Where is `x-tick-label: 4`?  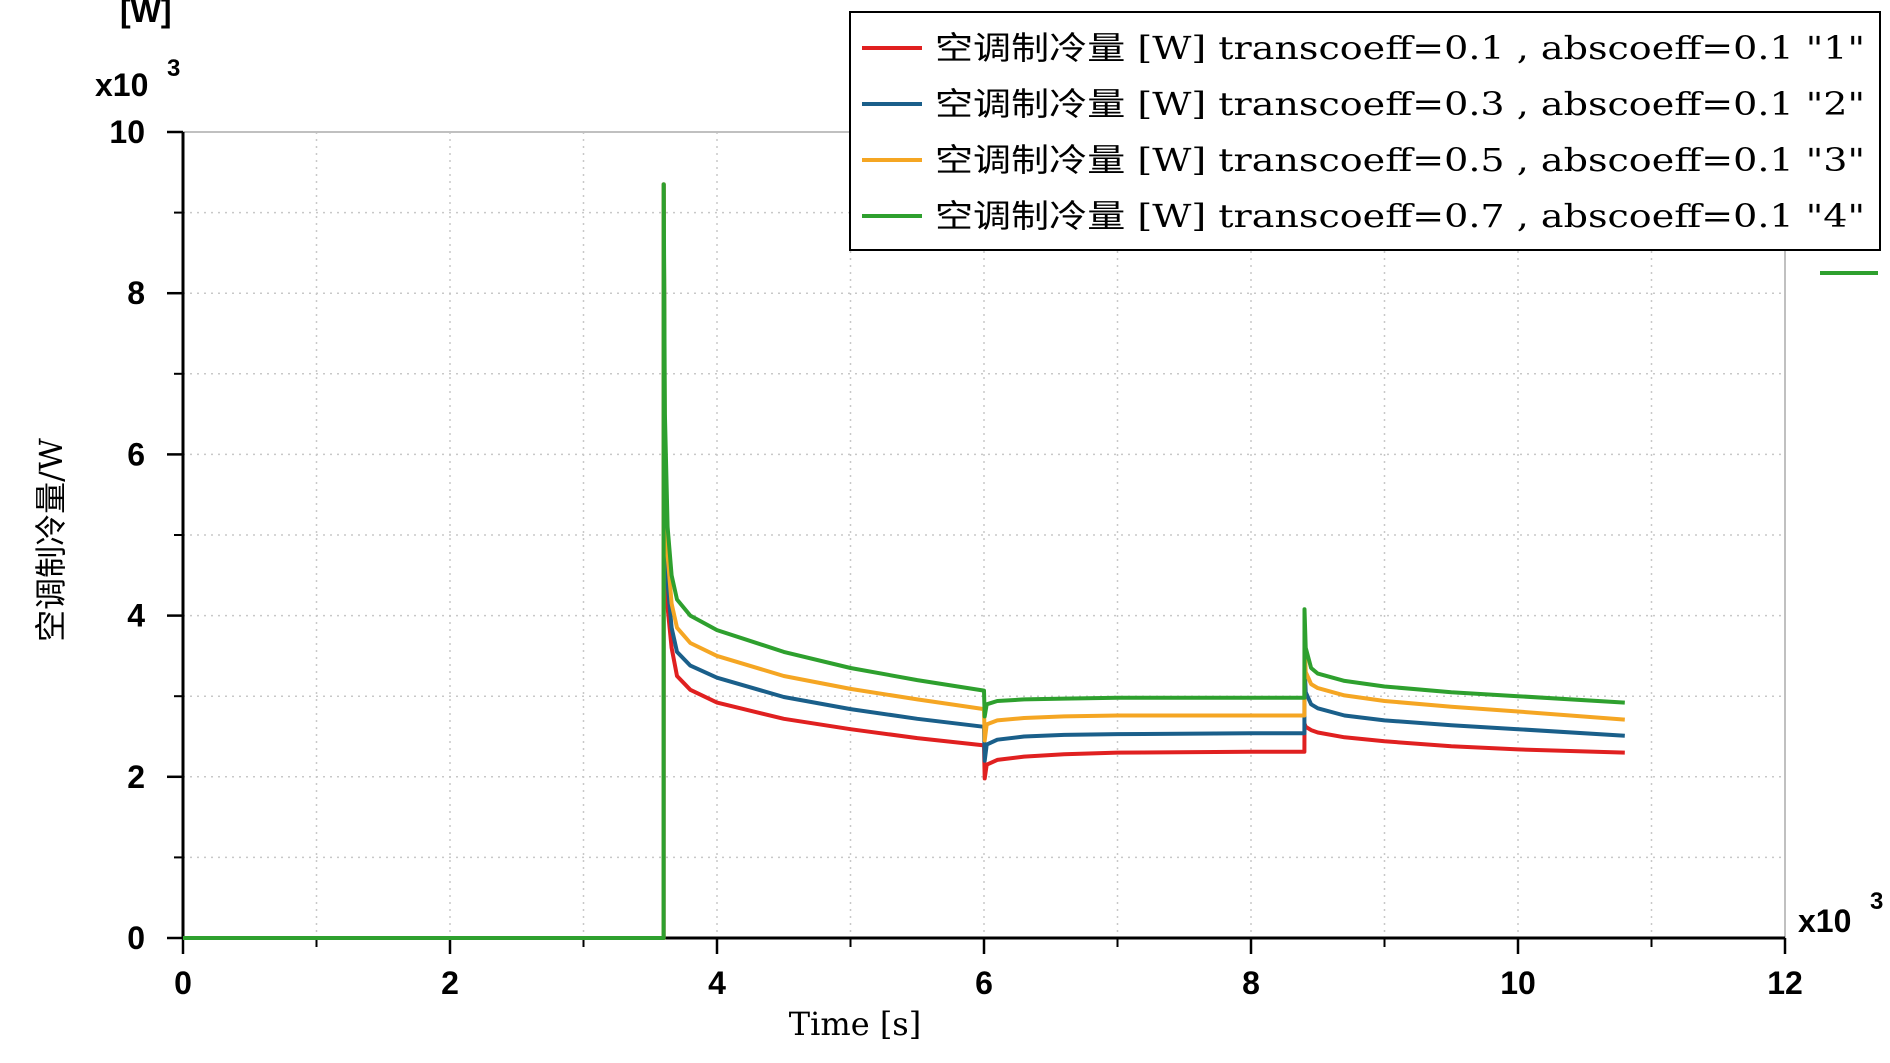 x-tick-label: 4 is located at coordinates (717, 983).